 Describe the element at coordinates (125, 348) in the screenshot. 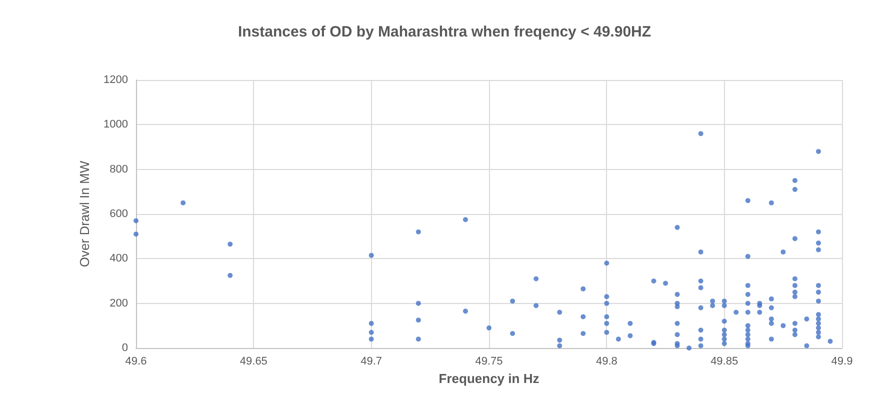

I see `y-tick-label: 0` at that location.